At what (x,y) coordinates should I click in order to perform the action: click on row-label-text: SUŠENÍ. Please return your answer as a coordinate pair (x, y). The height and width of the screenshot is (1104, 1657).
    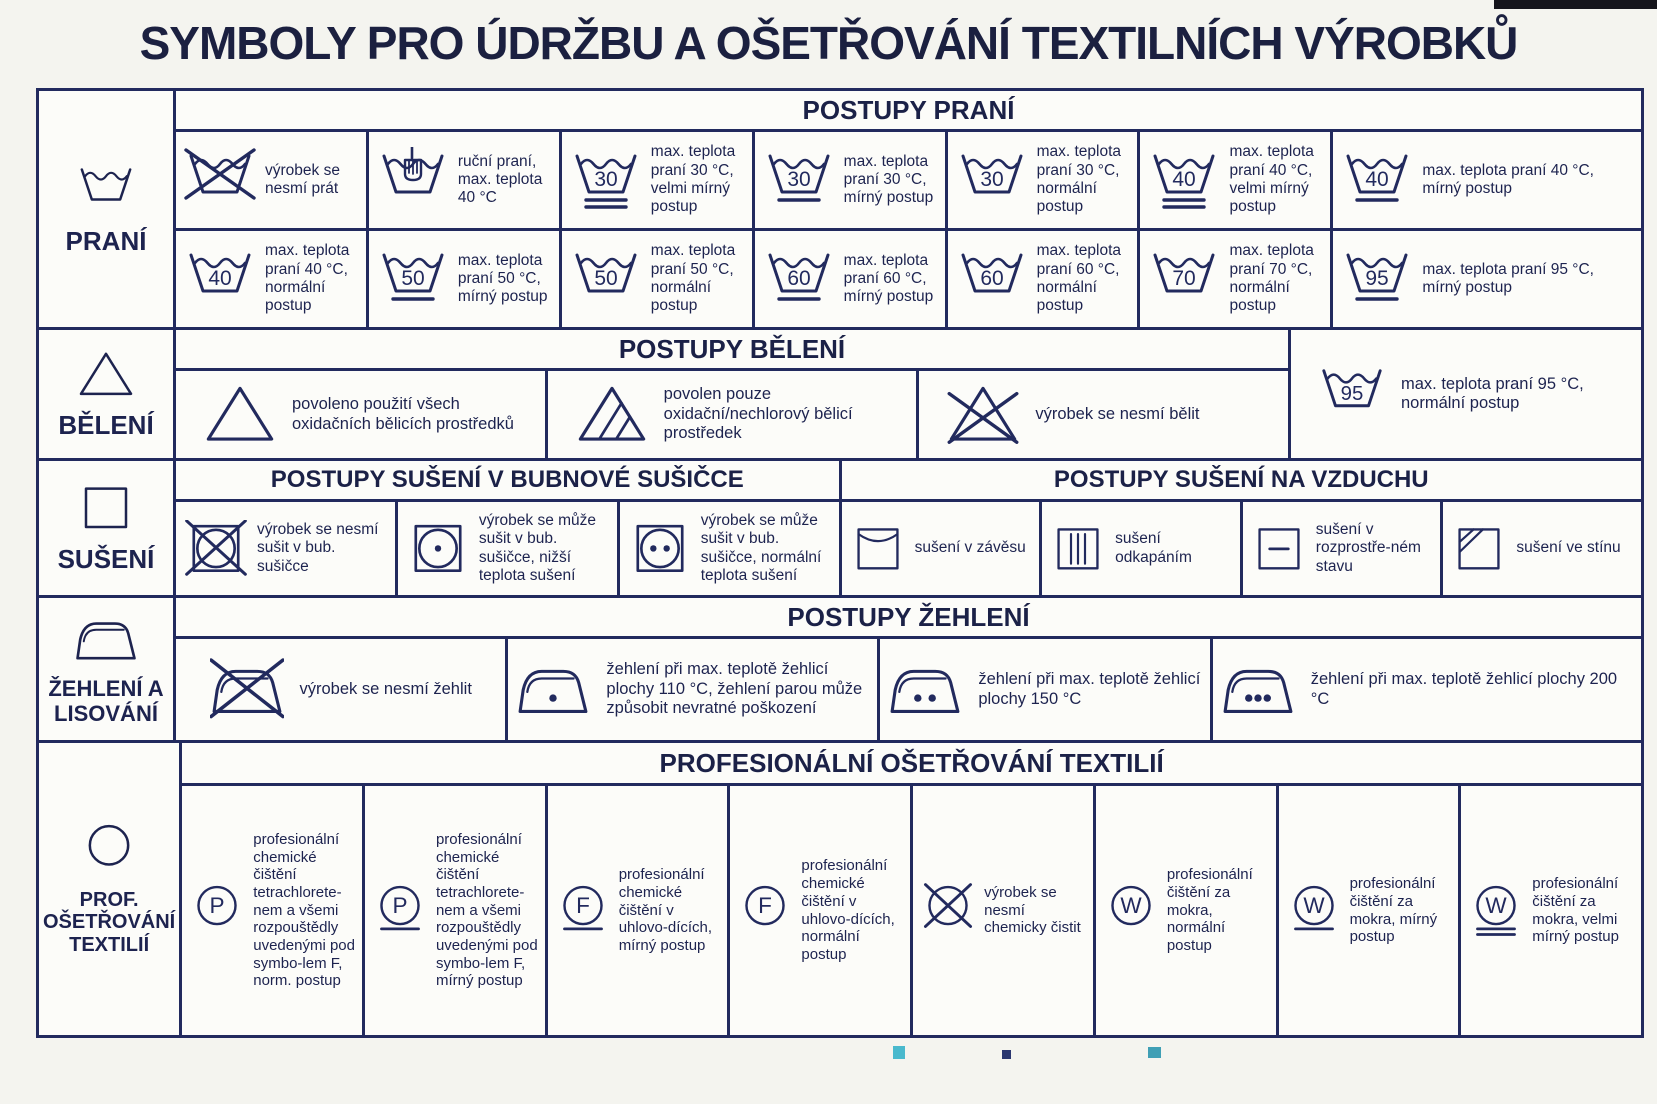
    Looking at the image, I should click on (106, 559).